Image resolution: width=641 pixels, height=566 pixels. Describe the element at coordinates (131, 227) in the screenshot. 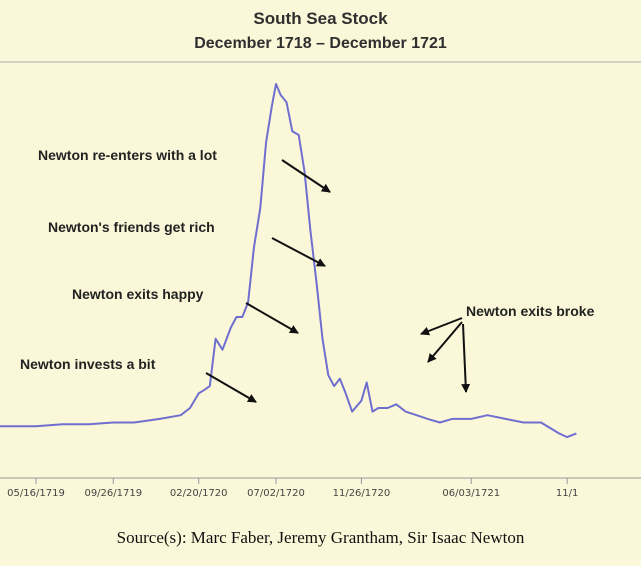

I see `annotation-label: Newton's friends get rich` at that location.